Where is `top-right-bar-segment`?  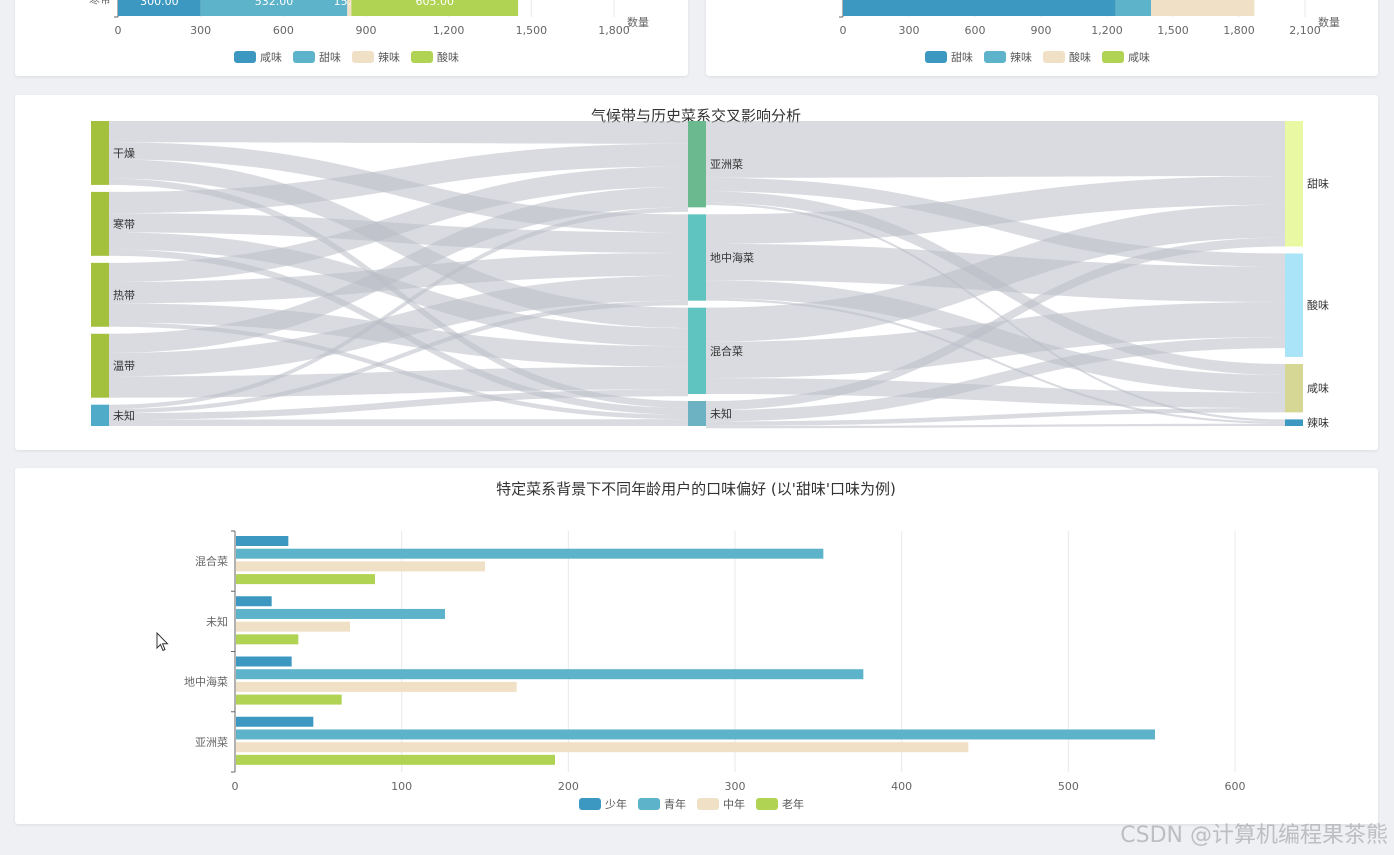 top-right-bar-segment is located at coordinates (1203, 8).